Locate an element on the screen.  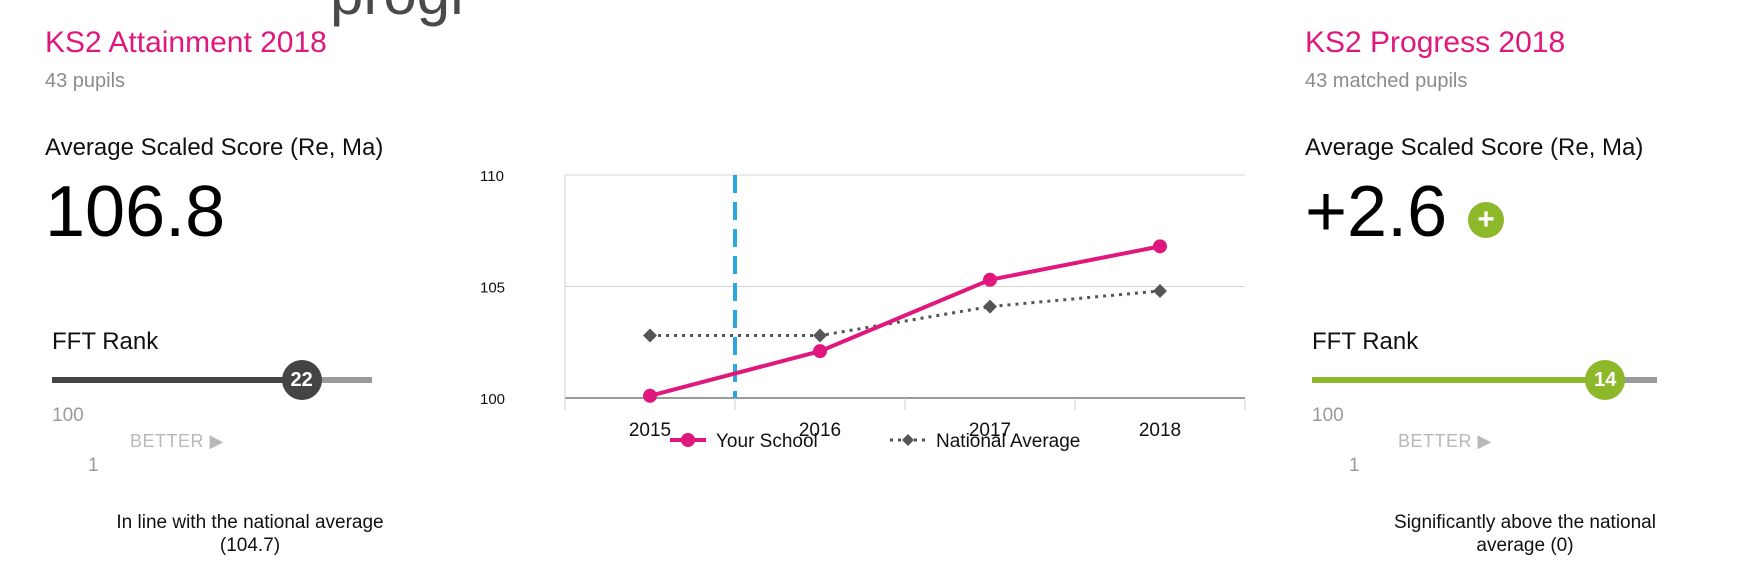
progress-rank-track-remaining is located at coordinates (1631, 380).